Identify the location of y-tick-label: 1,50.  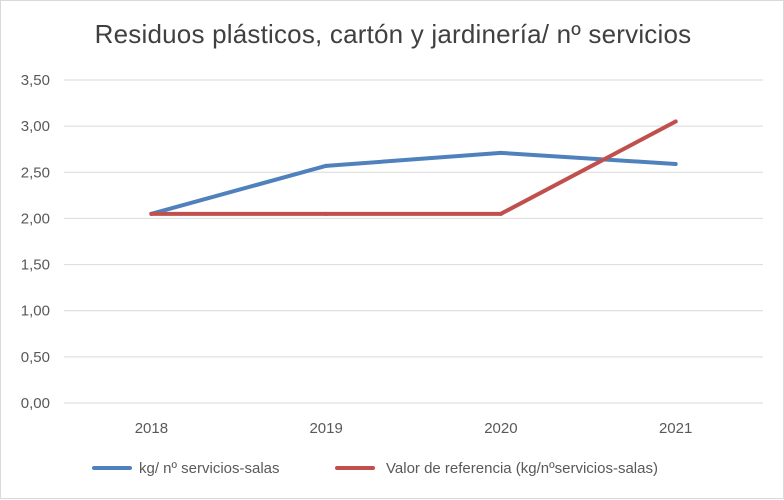
(35, 265).